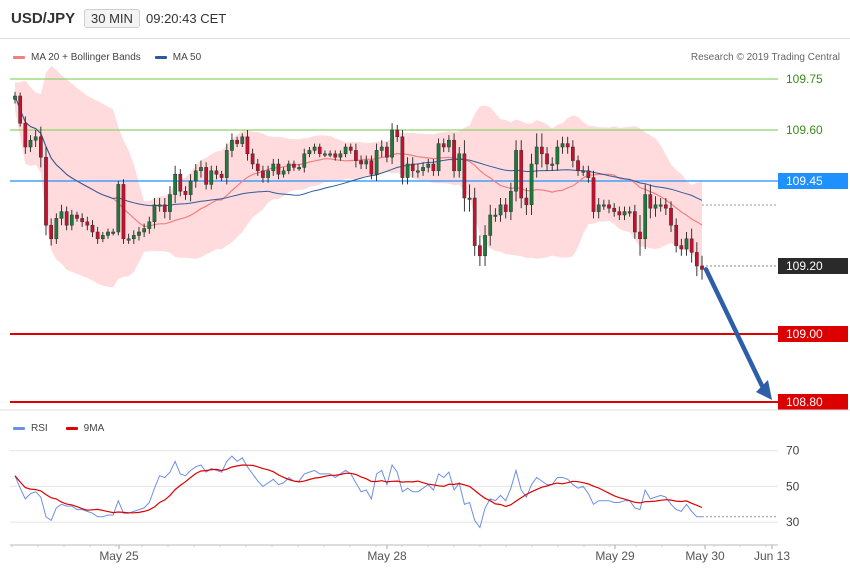 This screenshot has width=850, height=576. What do you see at coordinates (813, 334) in the screenshot?
I see `level-tag-109.00` at bounding box center [813, 334].